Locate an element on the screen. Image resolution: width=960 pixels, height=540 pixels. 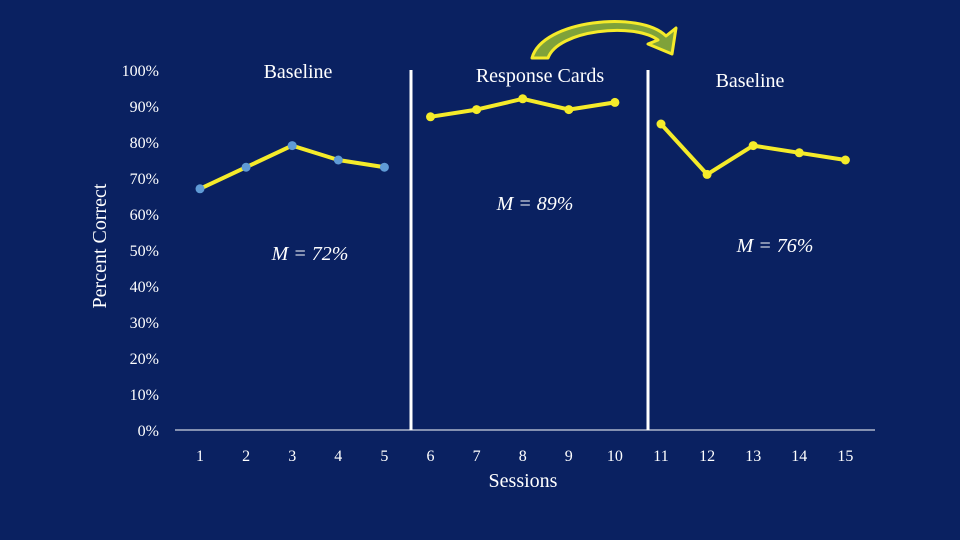
y-tick-label: 50% is located at coordinates (144, 251).